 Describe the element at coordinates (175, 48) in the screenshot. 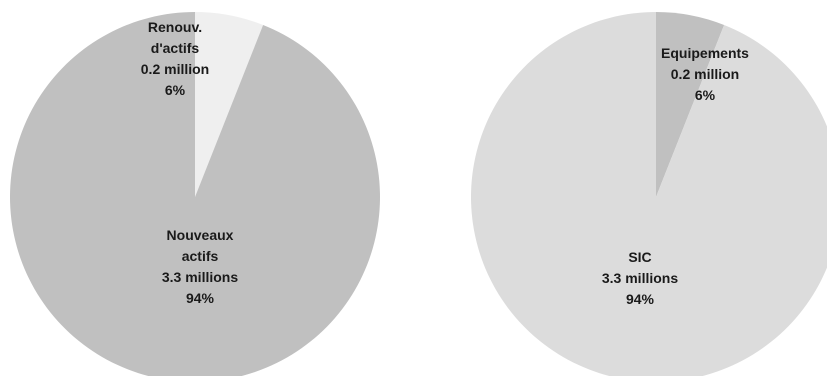

I see `slice-label-line: d'actifs` at that location.